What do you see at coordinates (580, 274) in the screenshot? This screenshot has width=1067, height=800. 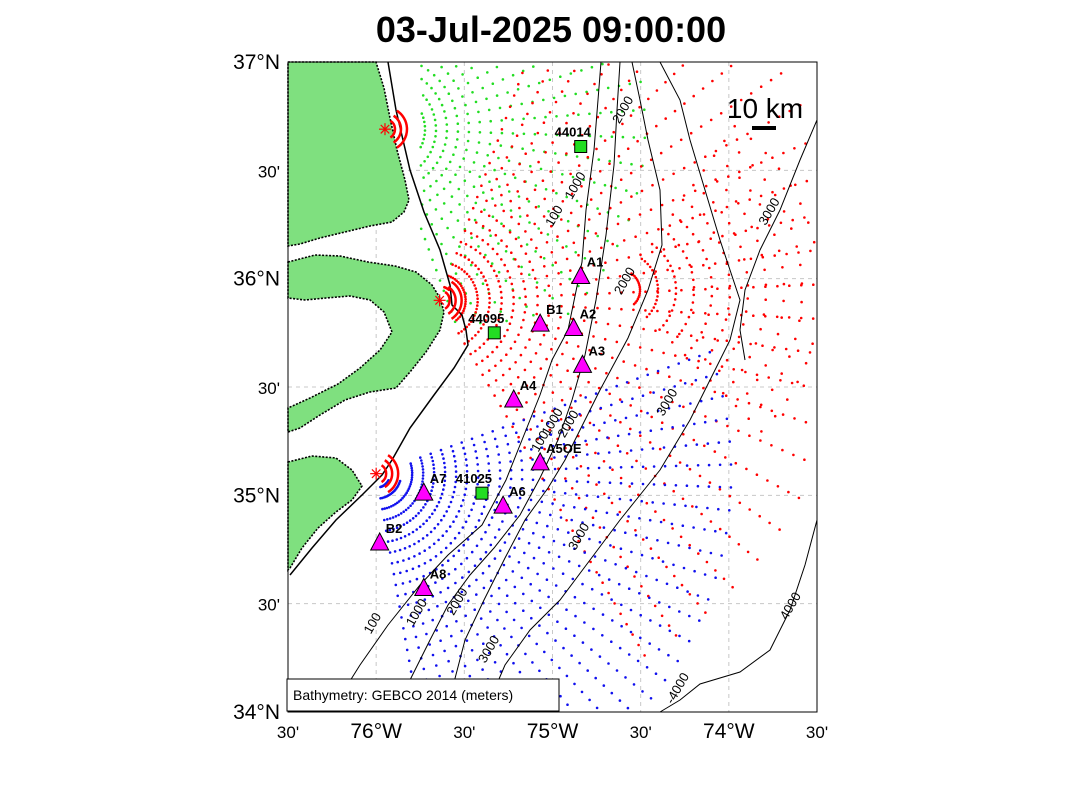 I see `station-marker` at bounding box center [580, 274].